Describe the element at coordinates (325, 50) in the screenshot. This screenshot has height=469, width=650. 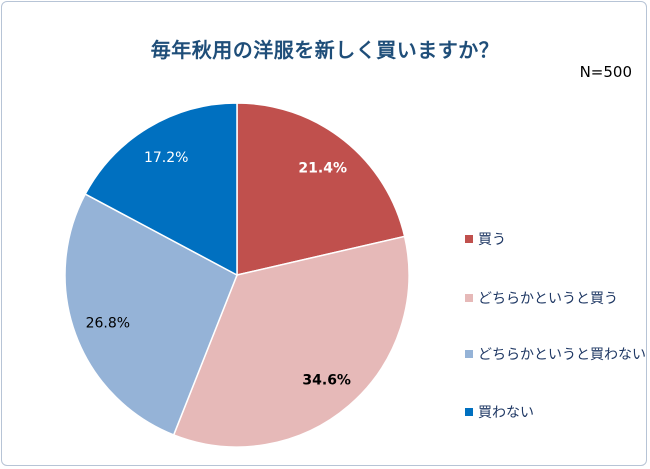
I see `chart-title: 毎年秋用の洋服を新しく買いますか？` at that location.